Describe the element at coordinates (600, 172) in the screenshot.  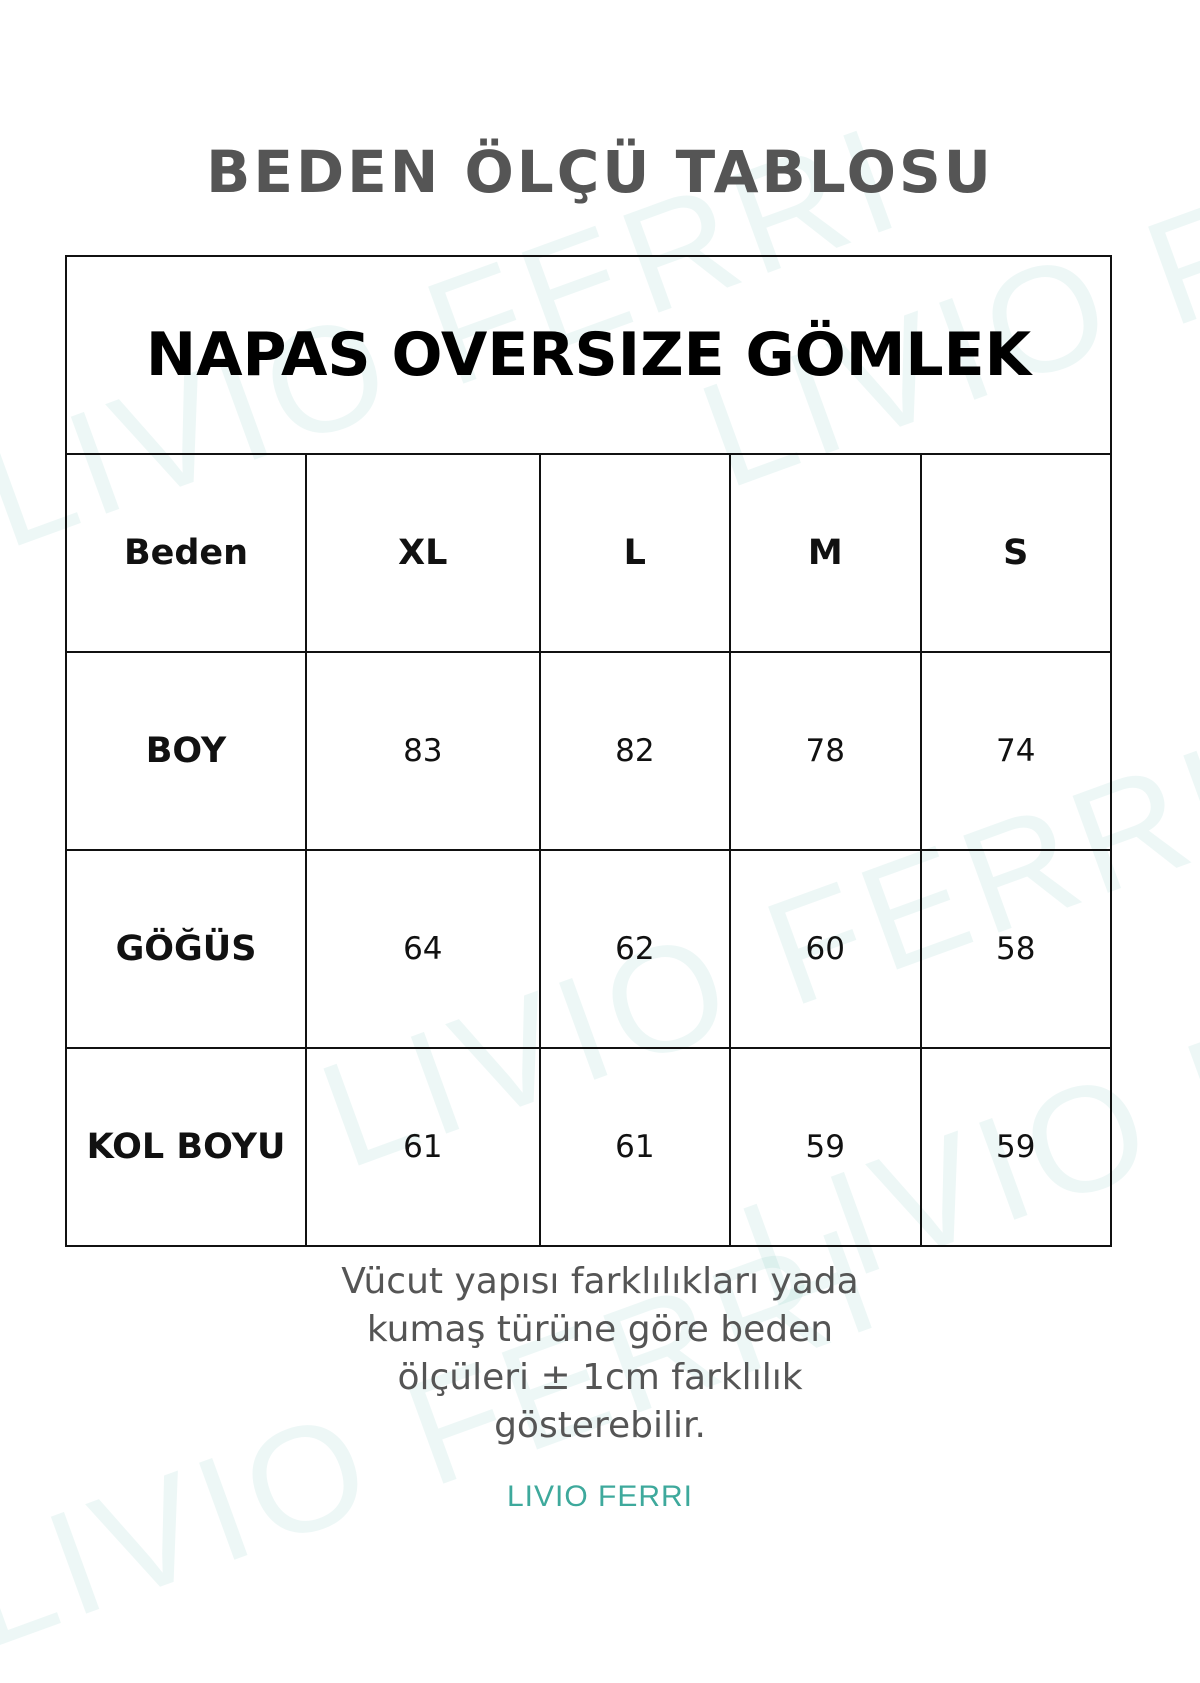
I see `page-heading: BEDEN ÖLÇÜ TABLOSU` at that location.